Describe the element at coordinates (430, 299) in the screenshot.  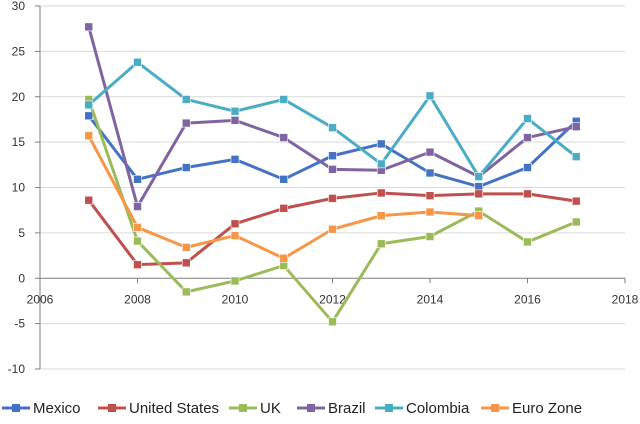
I see `x-tick-label: 2014` at that location.